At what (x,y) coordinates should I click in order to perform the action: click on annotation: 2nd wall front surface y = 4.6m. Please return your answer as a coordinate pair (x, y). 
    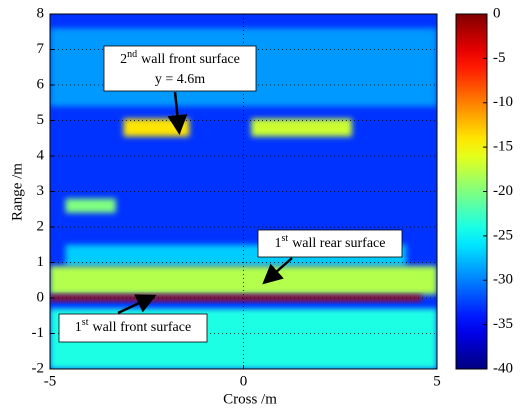
    Looking at the image, I should click on (180, 90).